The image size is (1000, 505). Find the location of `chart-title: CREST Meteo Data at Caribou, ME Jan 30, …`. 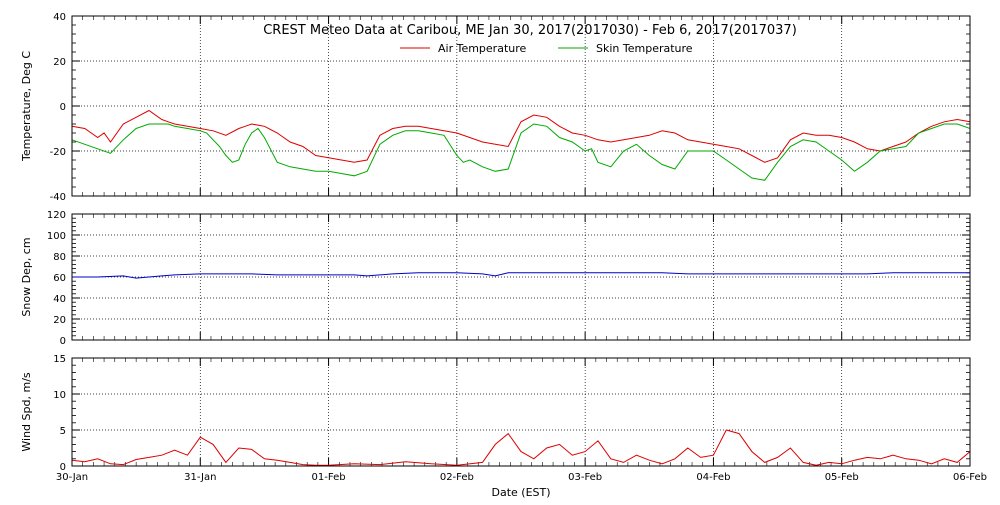

chart-title: CREST Meteo Data at Caribou, ME Jan 30, … is located at coordinates (530, 30).